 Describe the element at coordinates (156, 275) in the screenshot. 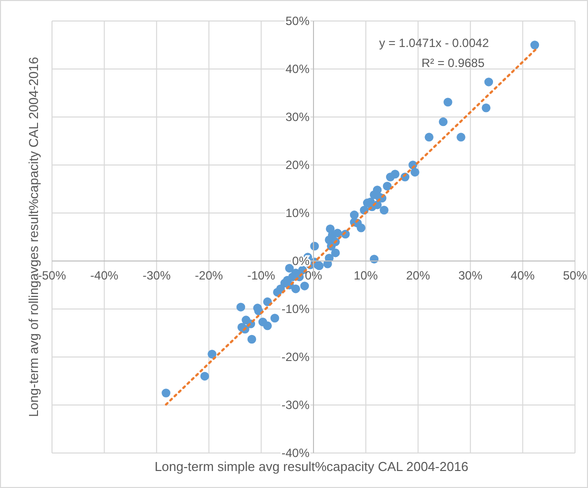

I see `x-tick-label: -30%` at that location.